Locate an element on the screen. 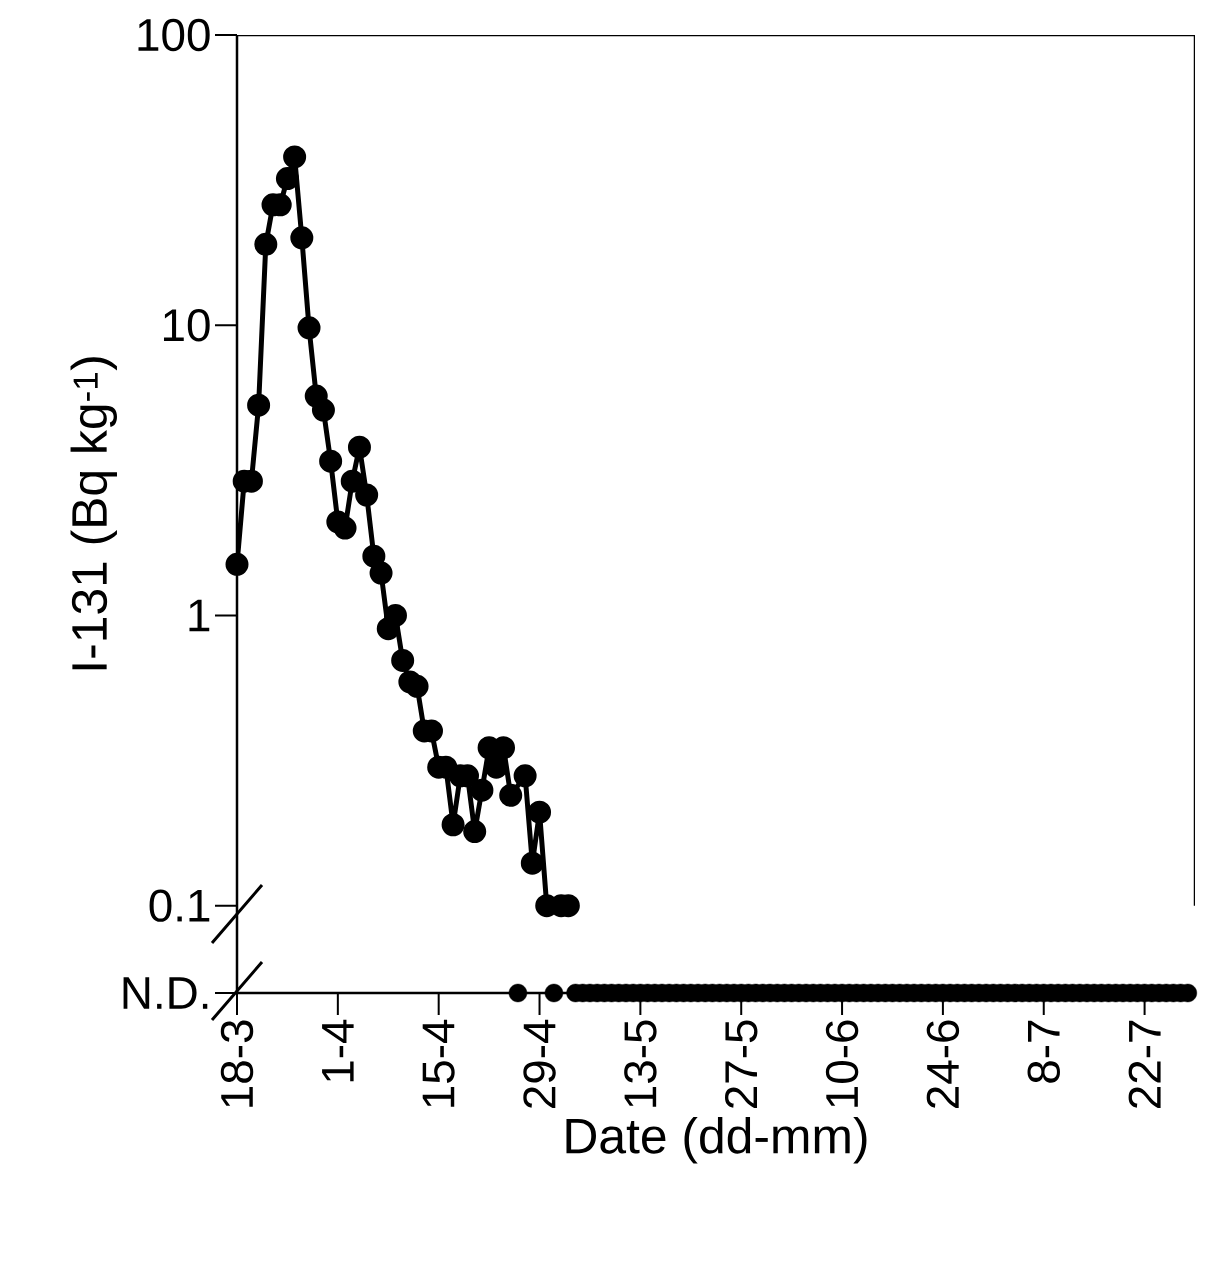 This screenshot has height=1282, width=1212. x-tick-label: 13-5 is located at coordinates (640, 1063).